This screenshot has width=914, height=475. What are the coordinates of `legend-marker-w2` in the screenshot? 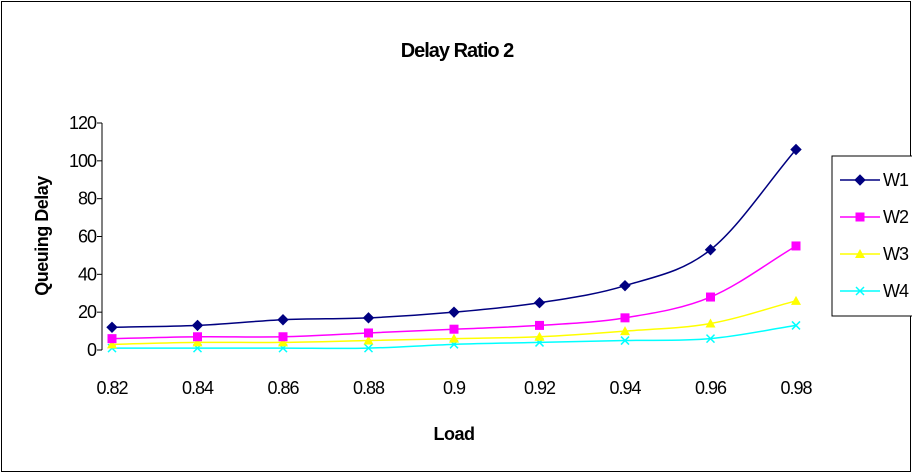 It's located at (860, 217).